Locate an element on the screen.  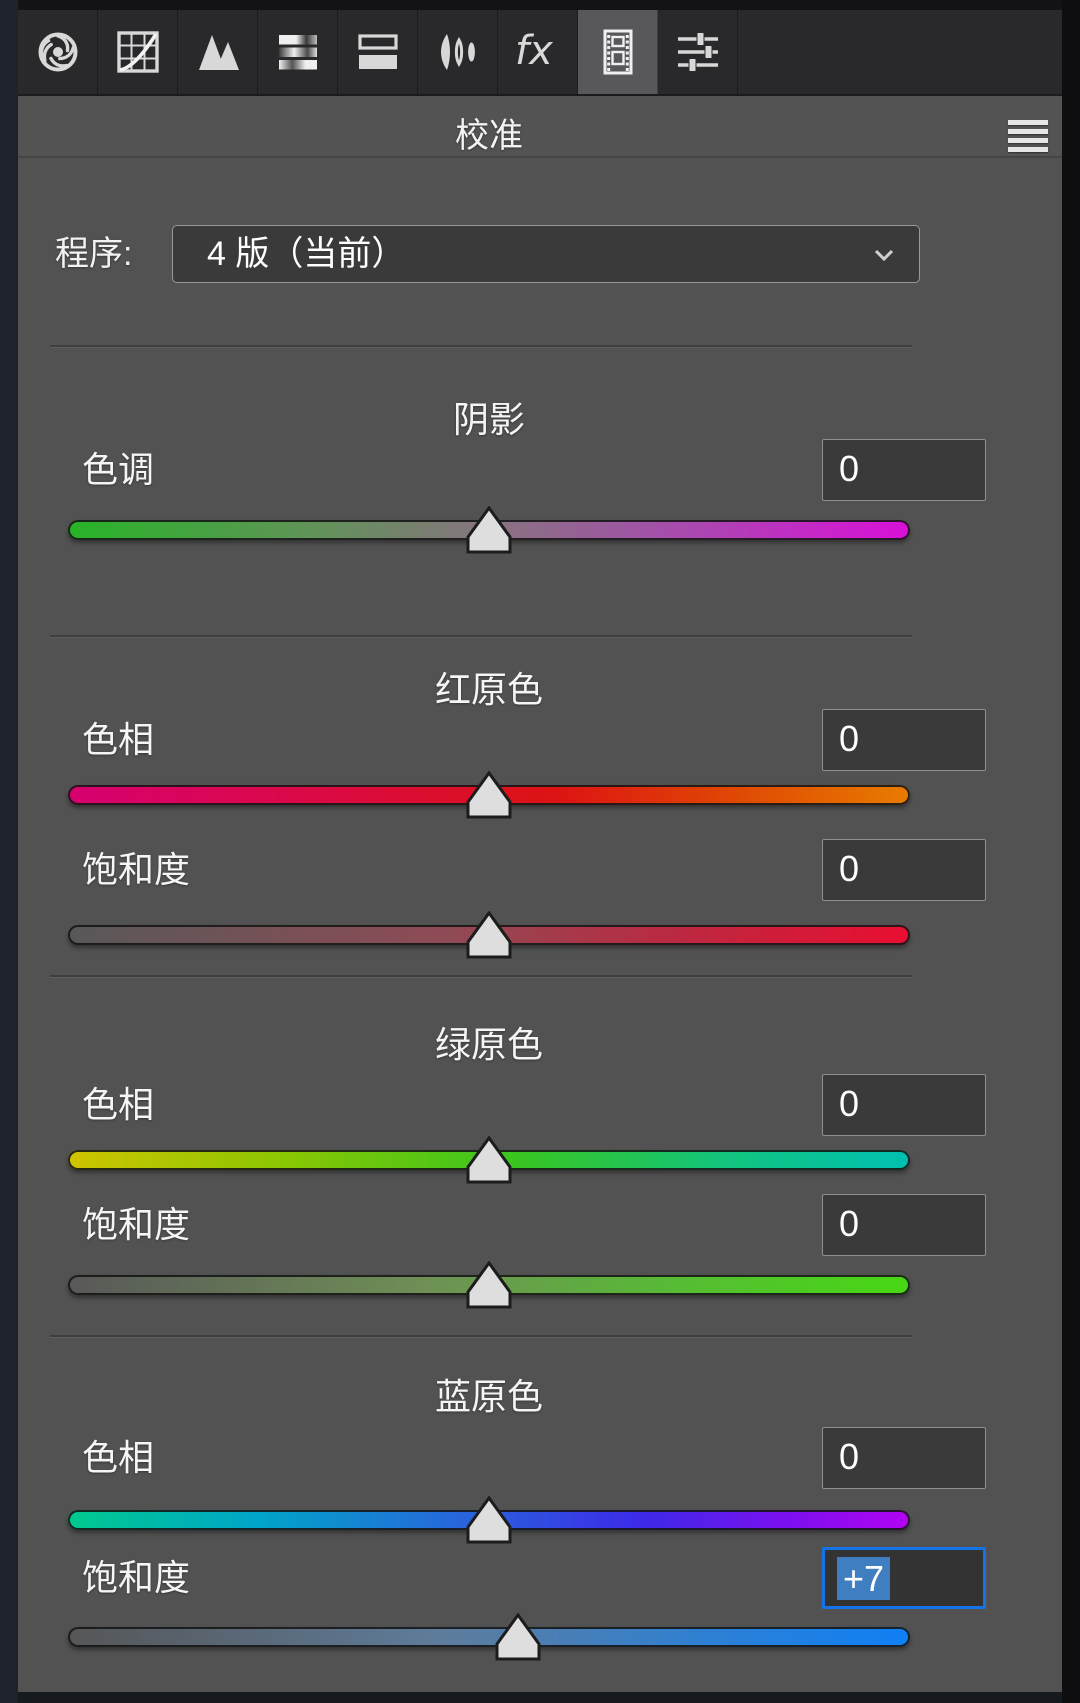
sliders-icon is located at coordinates (698, 52).